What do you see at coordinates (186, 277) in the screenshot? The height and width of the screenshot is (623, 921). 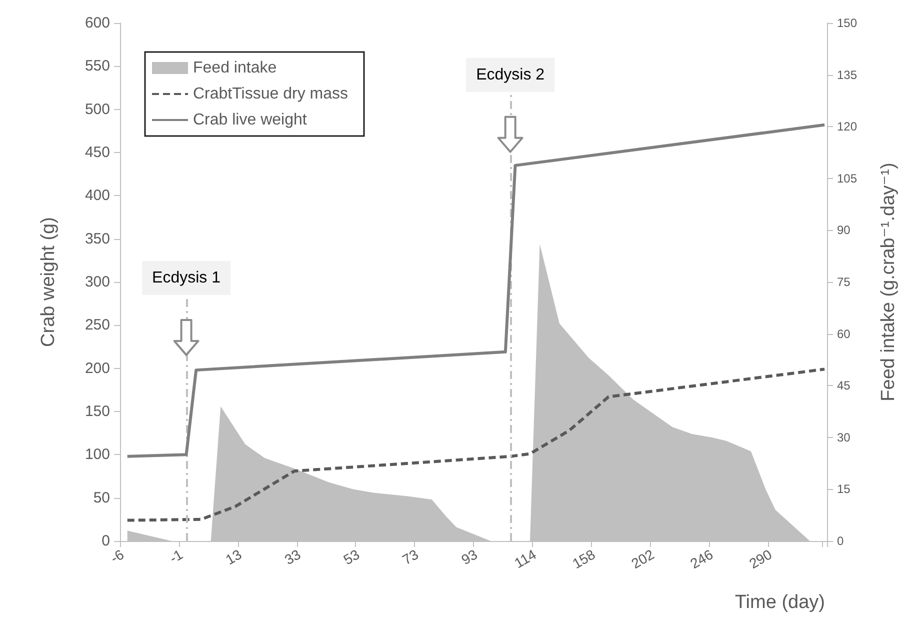 I see `annotation: Ecdysis 1` at bounding box center [186, 277].